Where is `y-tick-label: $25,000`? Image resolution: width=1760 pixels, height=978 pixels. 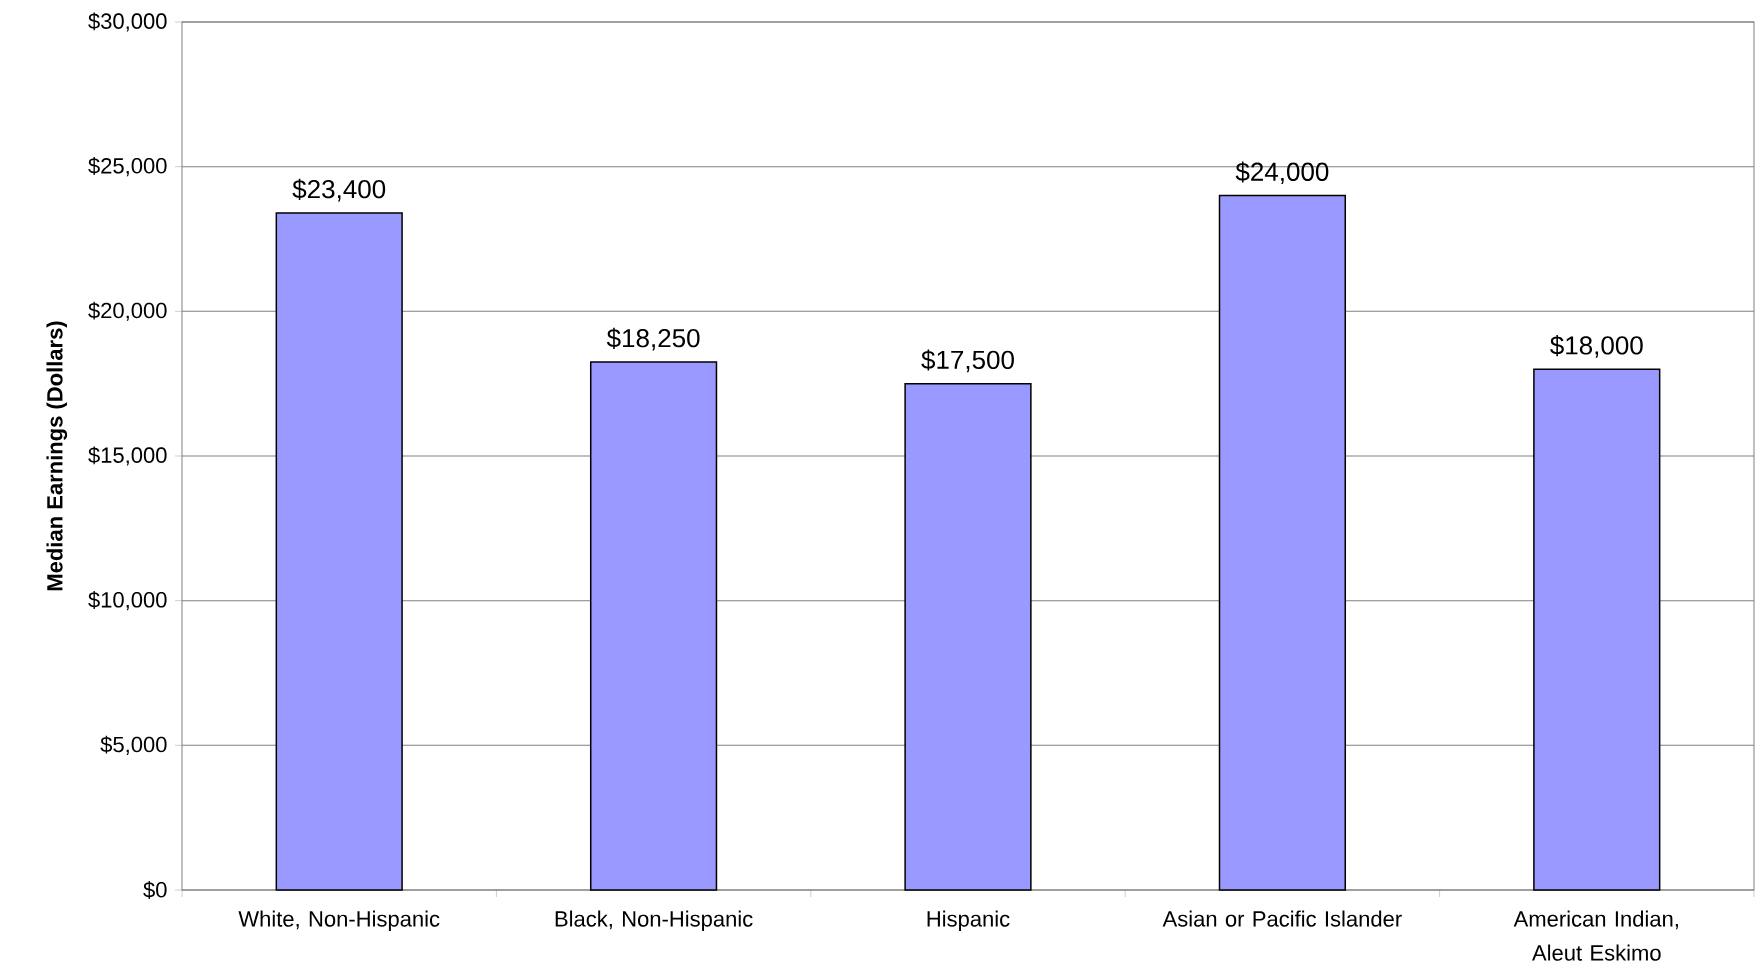
y-tick-label: $25,000 is located at coordinates (127, 167).